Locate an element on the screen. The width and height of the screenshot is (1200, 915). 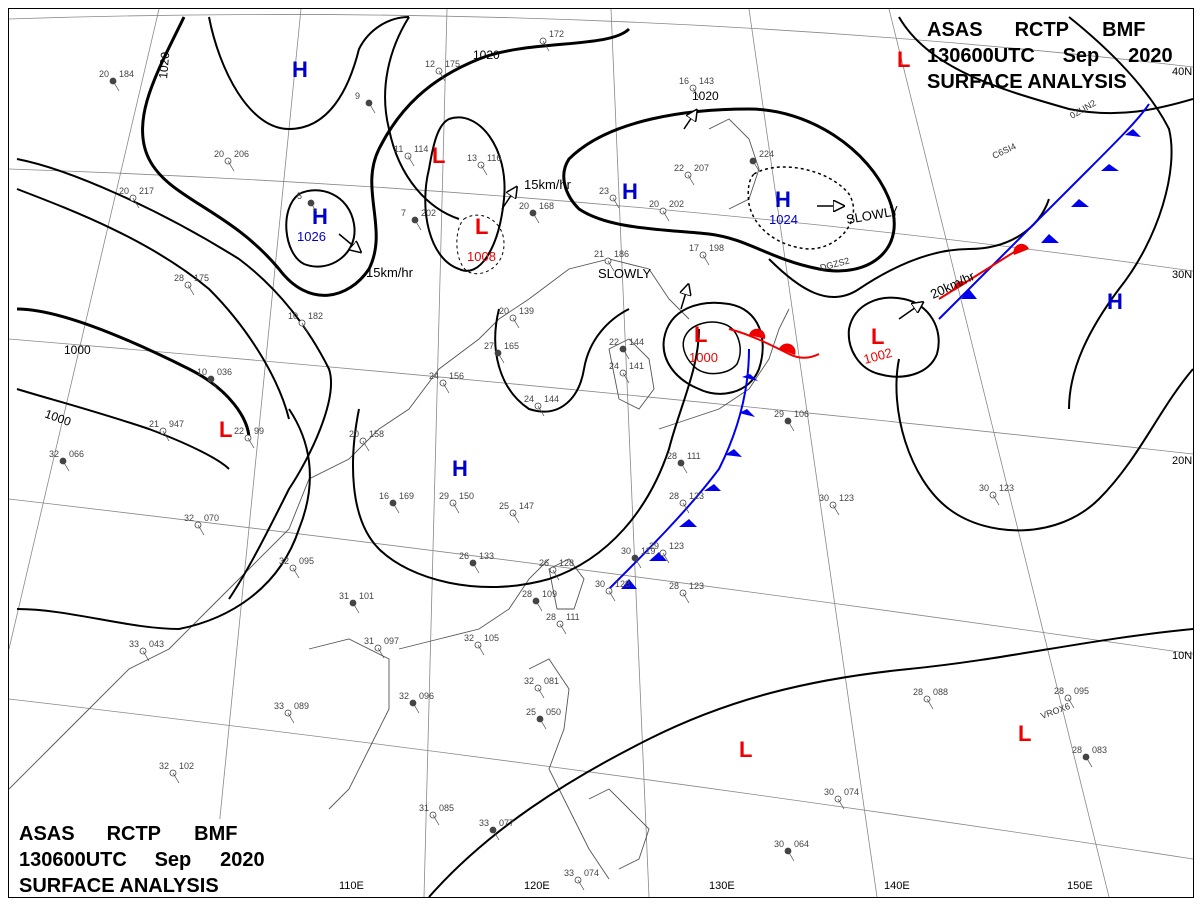
station-plot: 11 114 is located at coordinates (411, 155).